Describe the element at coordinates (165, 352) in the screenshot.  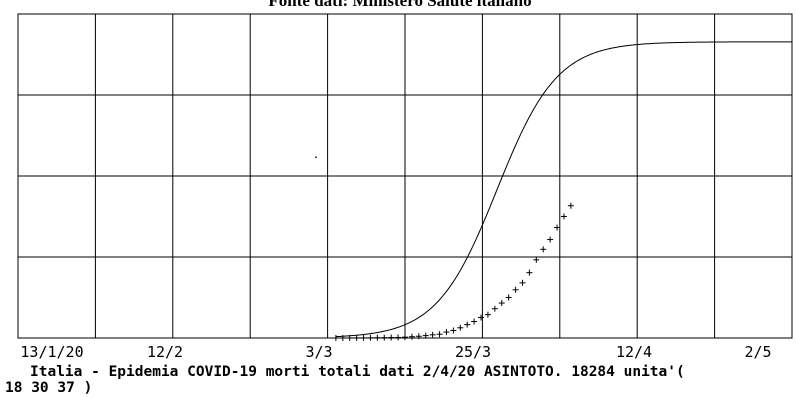
I see `x-tick-label: 12/2` at that location.